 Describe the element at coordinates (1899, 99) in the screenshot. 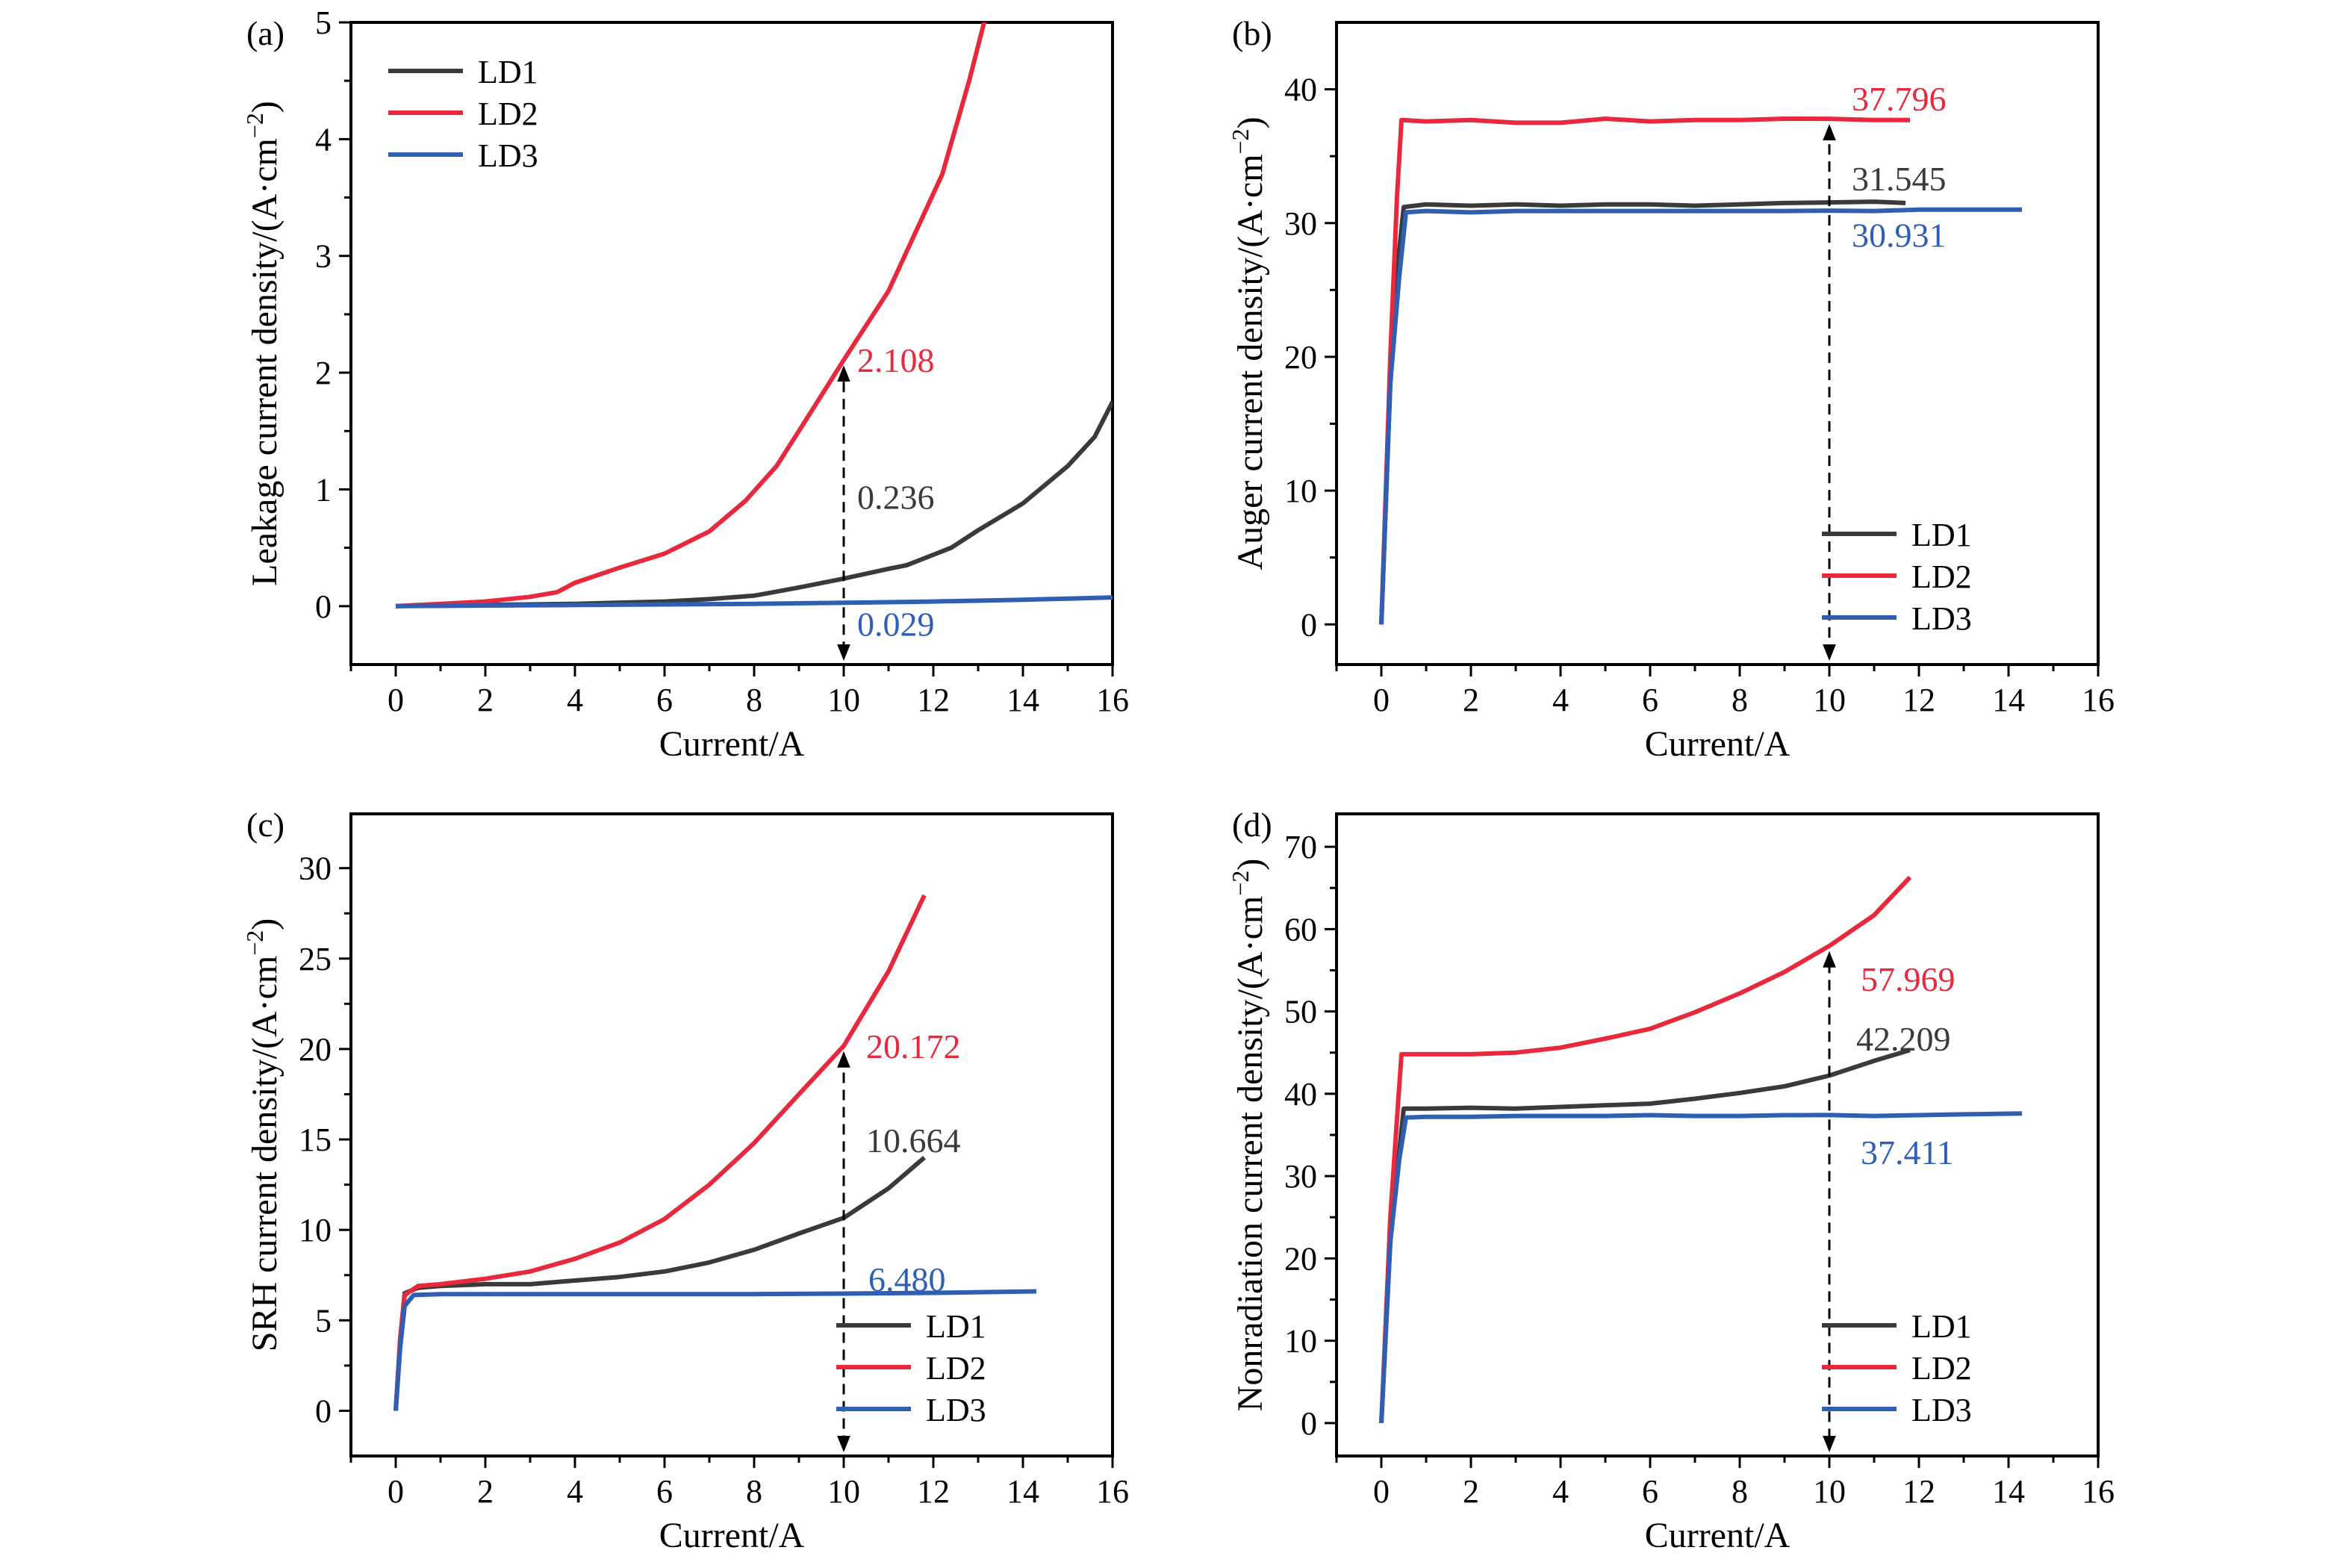

I see `value-annotation: 37.796` at that location.